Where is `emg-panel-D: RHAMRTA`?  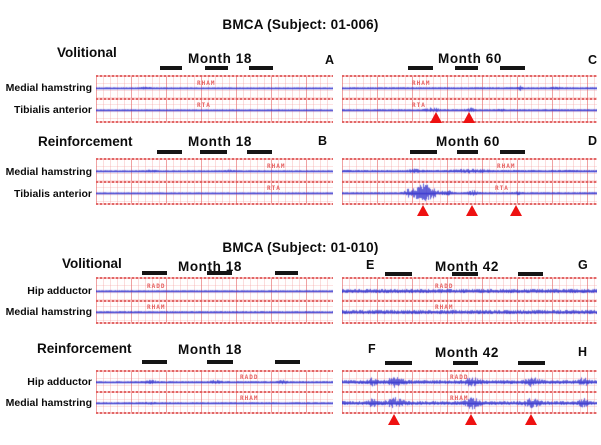
emg-panel-D: RHAMRTA is located at coordinates (469, 181).